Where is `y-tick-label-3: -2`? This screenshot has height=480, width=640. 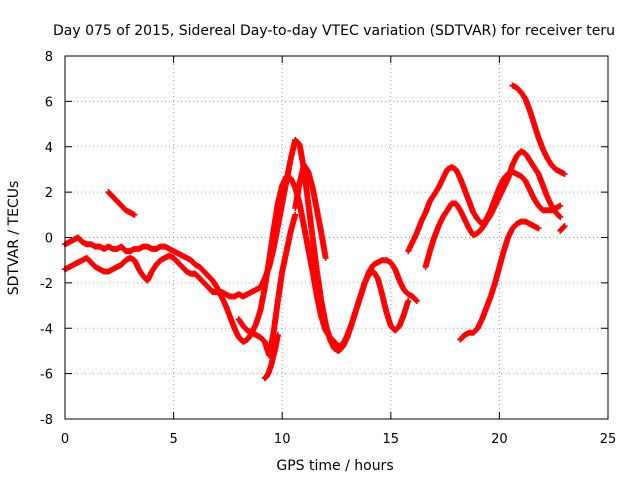 y-tick-label-3: -2 is located at coordinates (46, 284).